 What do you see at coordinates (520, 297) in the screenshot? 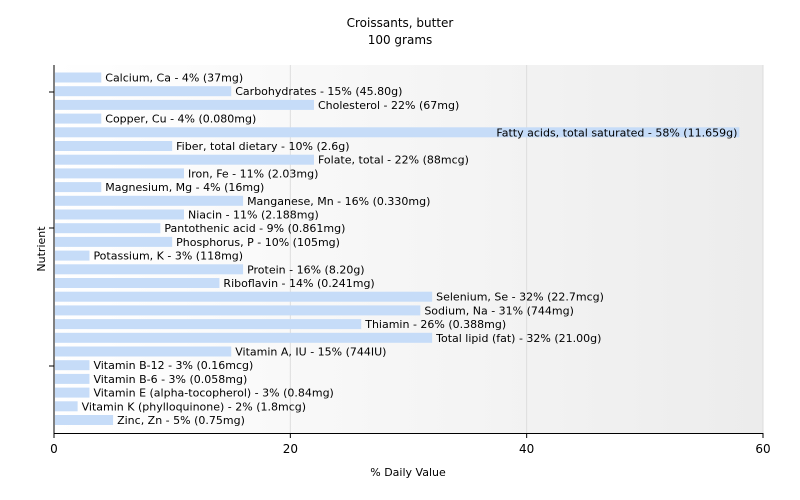
I see `bar-value-label: Selenium, Se - 32% (22.7mcg)` at bounding box center [520, 297].